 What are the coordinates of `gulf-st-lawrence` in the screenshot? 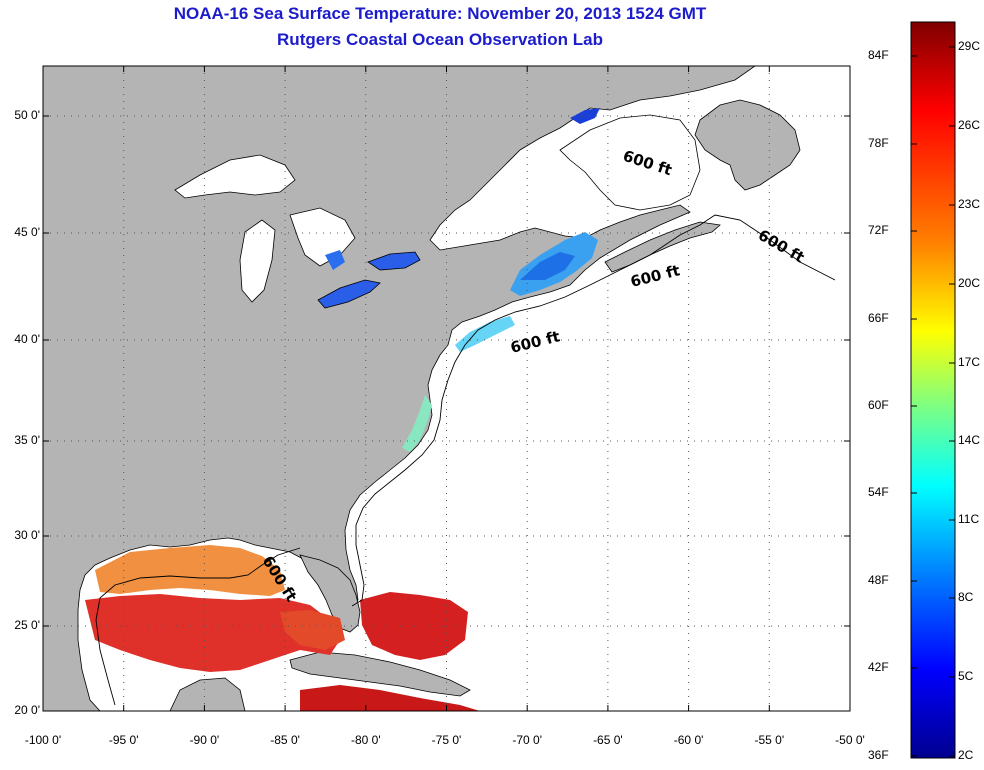 It's located at (630, 162).